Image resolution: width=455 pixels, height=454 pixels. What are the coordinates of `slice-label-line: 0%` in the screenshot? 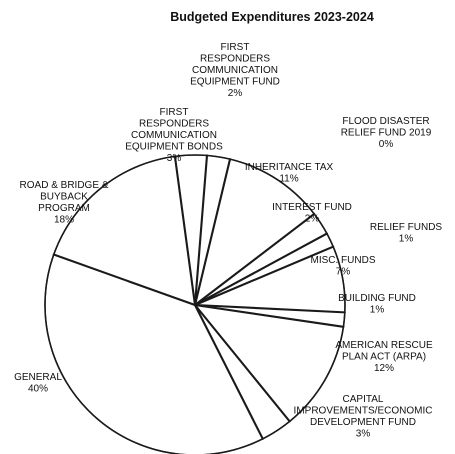 It's located at (386, 144).